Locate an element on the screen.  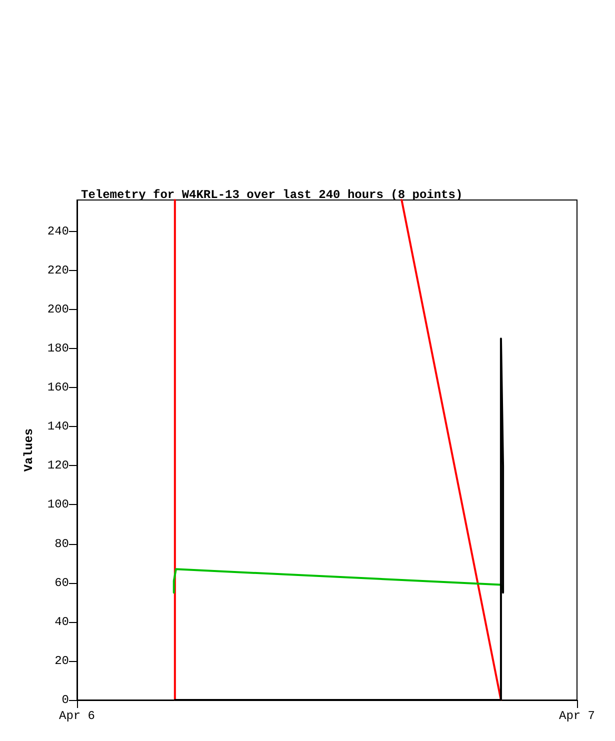
y-tick-label: 200 is located at coordinates (58, 309).